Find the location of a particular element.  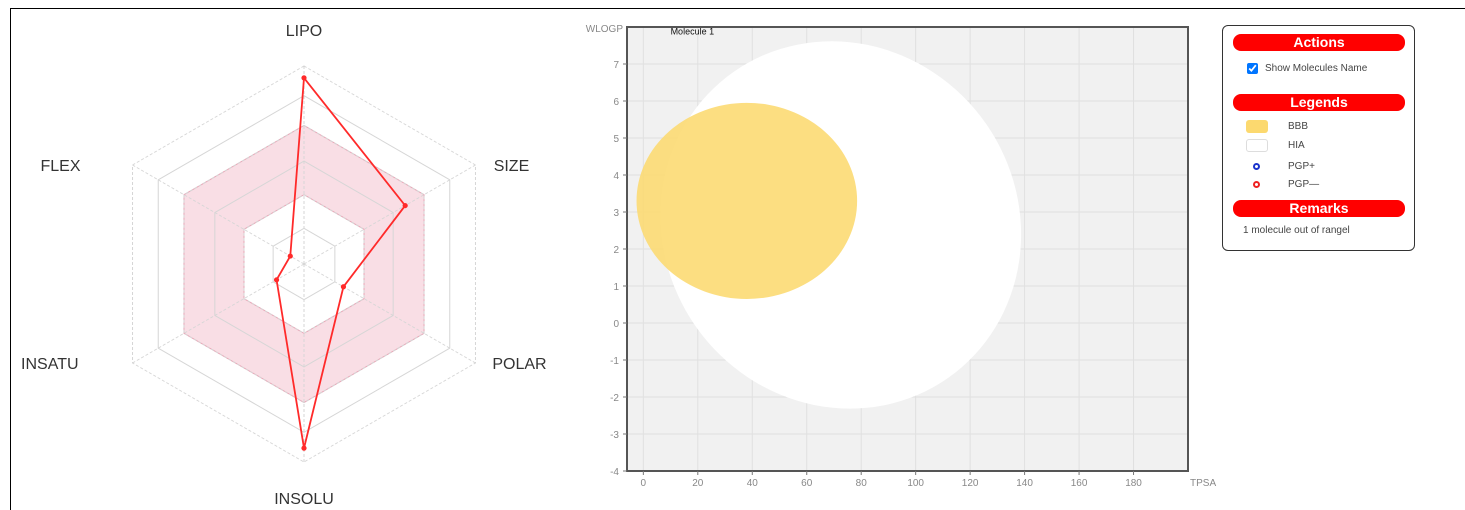

x-tick-label: 0 is located at coordinates (644, 483).